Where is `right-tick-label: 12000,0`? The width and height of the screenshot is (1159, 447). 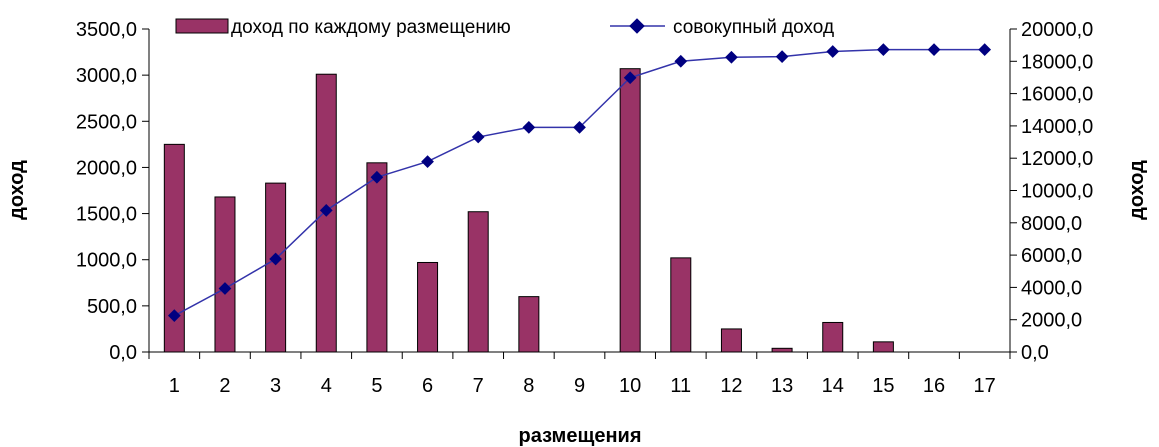
right-tick-label: 12000,0 is located at coordinates (1057, 159).